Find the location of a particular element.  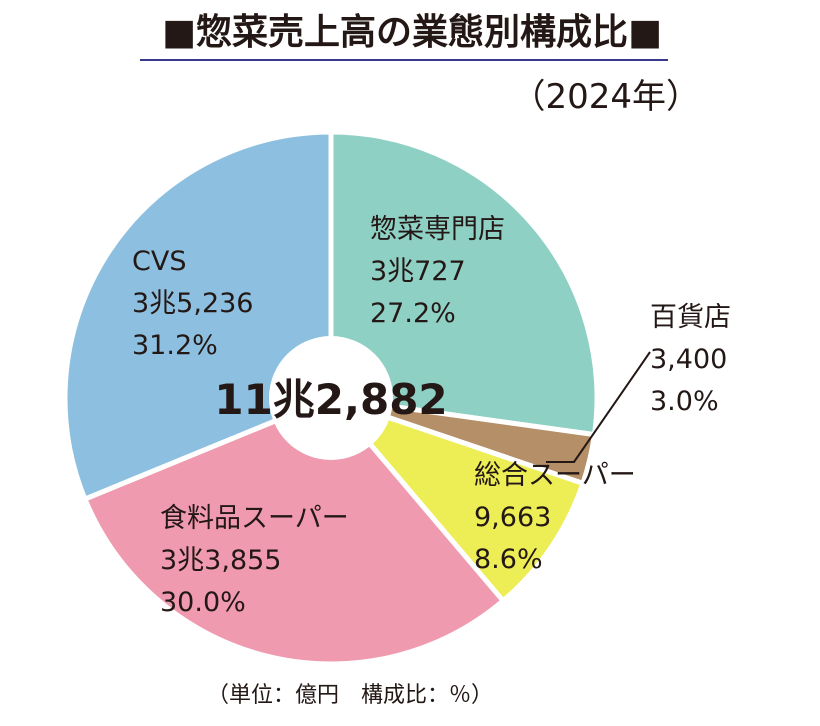

center-total: 11兆2,882 is located at coordinates (330, 399).